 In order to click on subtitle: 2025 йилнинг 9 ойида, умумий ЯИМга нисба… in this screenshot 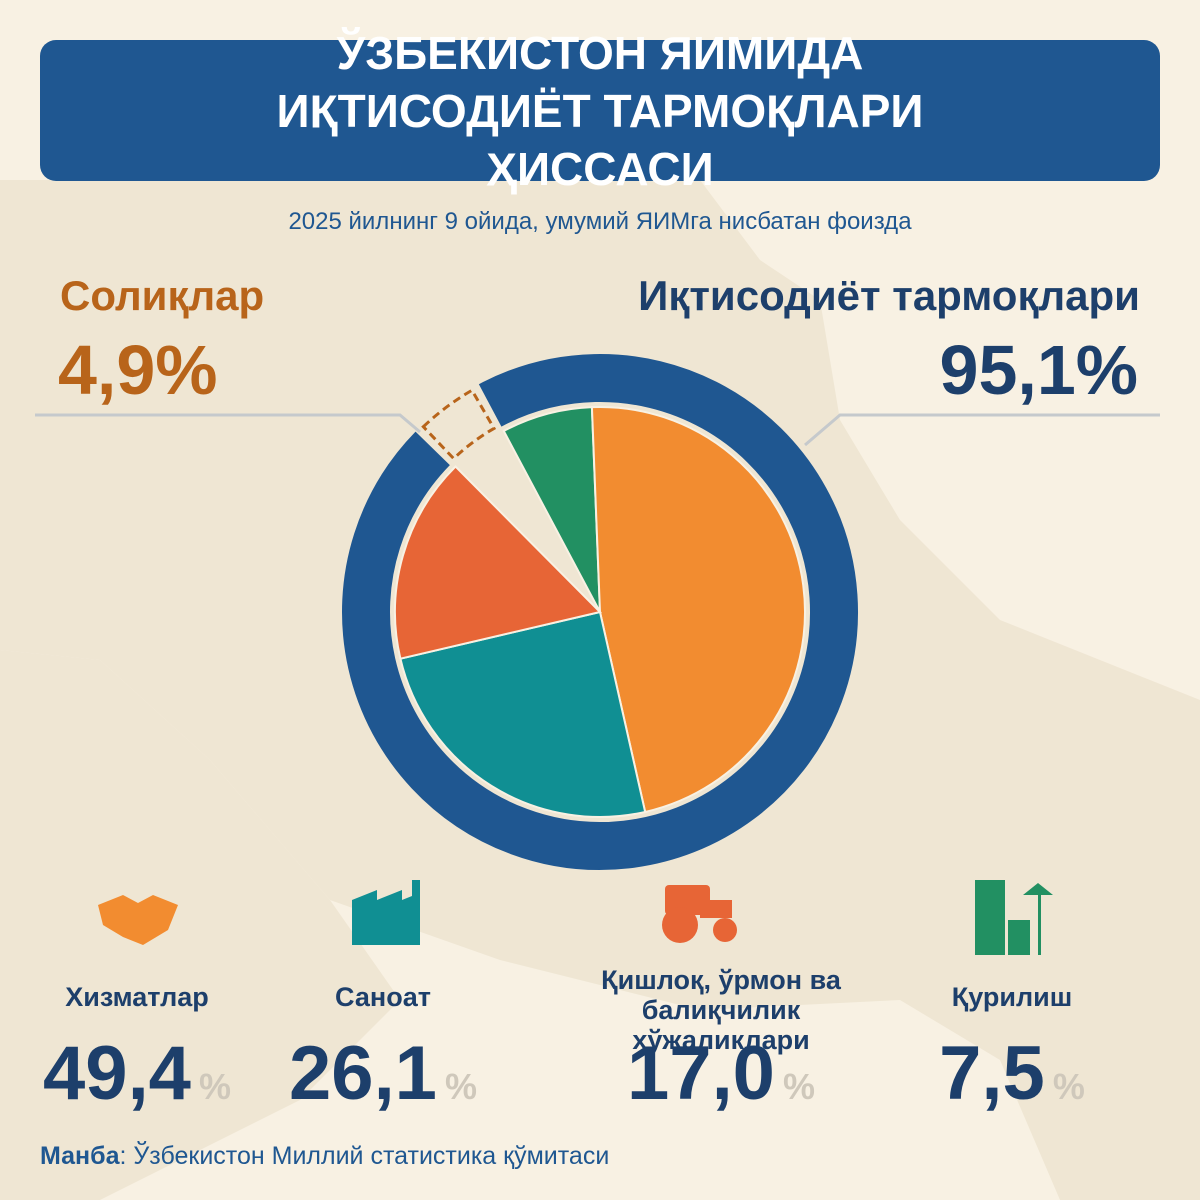, I will do `click(600, 221)`.